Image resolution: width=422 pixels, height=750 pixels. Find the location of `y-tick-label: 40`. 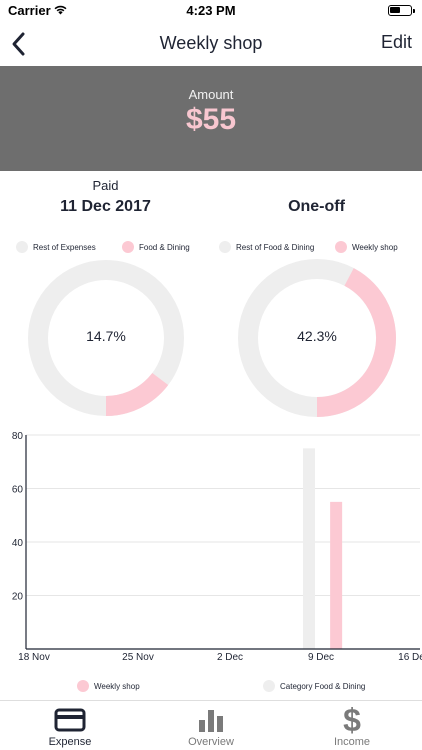

y-tick-label: 40 is located at coordinates (18, 543).